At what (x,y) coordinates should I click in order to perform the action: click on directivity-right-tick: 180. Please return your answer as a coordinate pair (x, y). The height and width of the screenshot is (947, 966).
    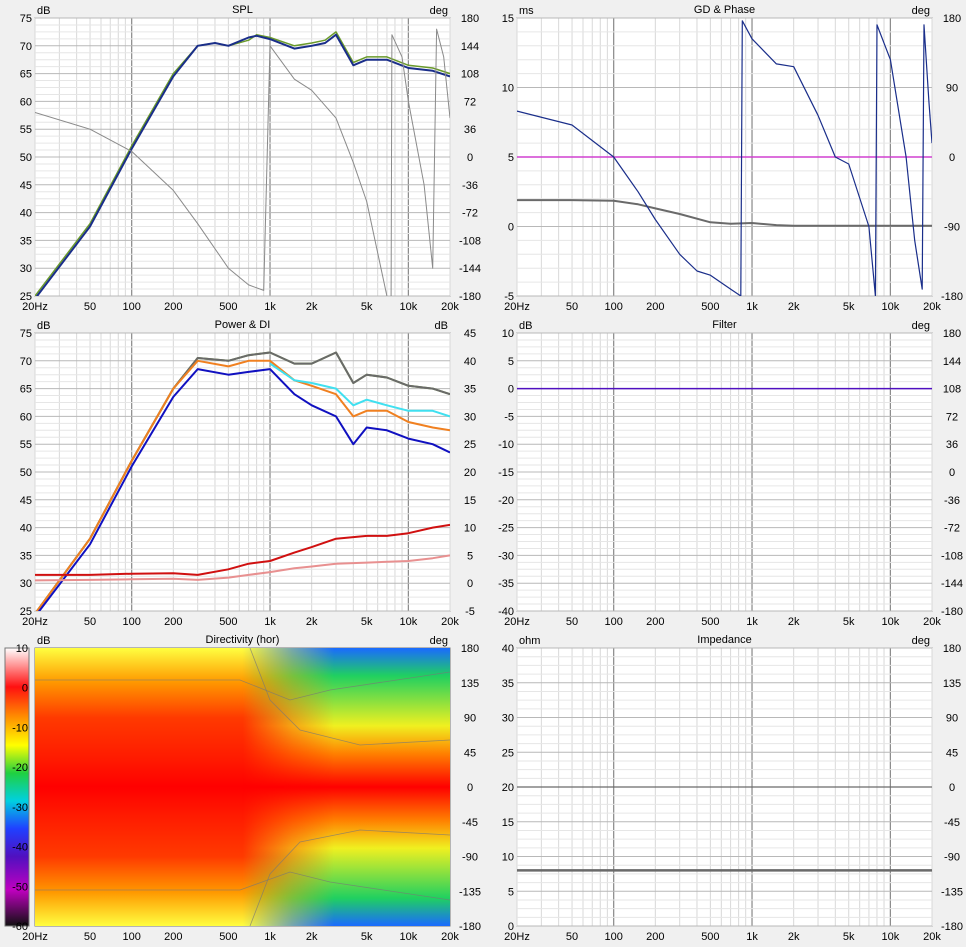
    Looking at the image, I should click on (470, 649).